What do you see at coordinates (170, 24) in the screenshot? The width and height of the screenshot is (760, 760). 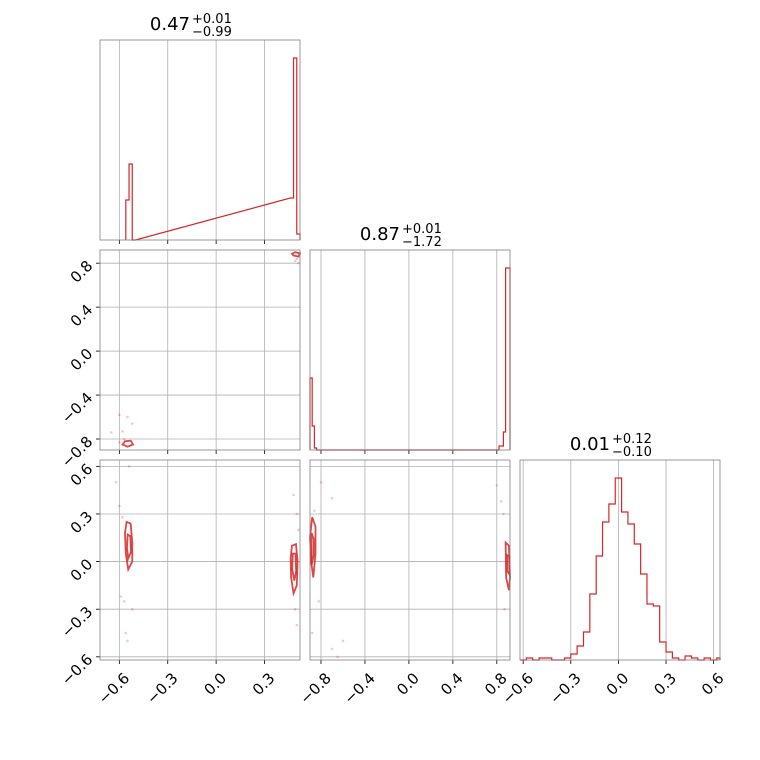 I see `panel-title-value: 0.47` at bounding box center [170, 24].